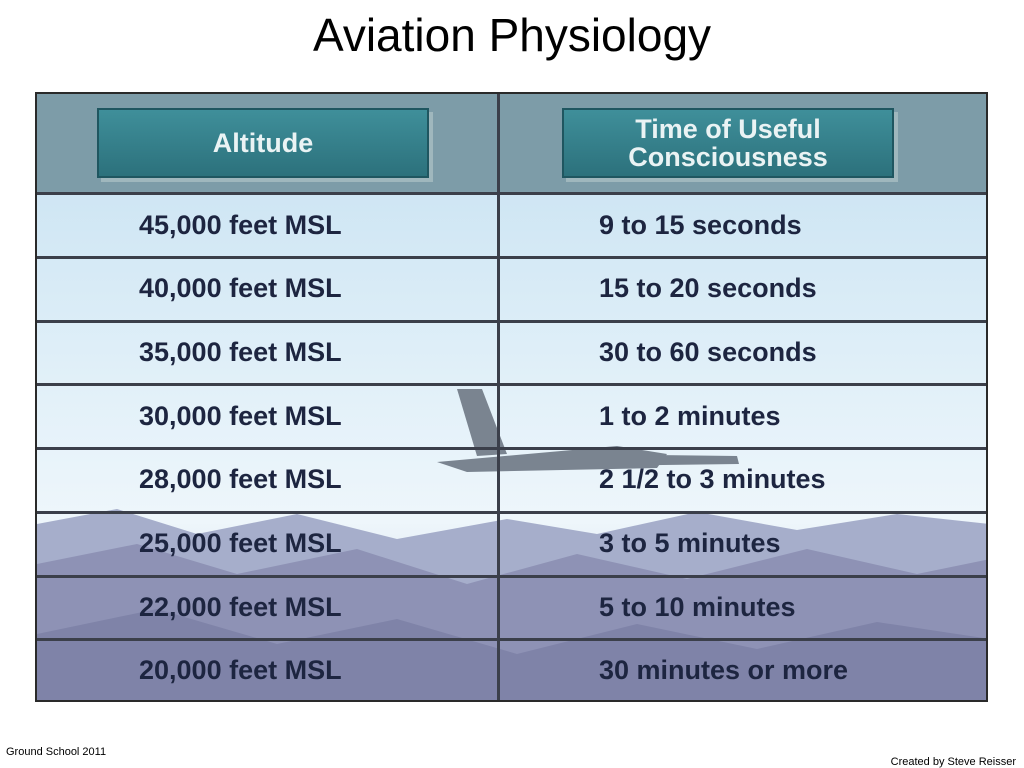 This screenshot has height=768, width=1024. Describe the element at coordinates (700, 224) in the screenshot. I see `time-cell: 9 to 15 seconds` at that location.